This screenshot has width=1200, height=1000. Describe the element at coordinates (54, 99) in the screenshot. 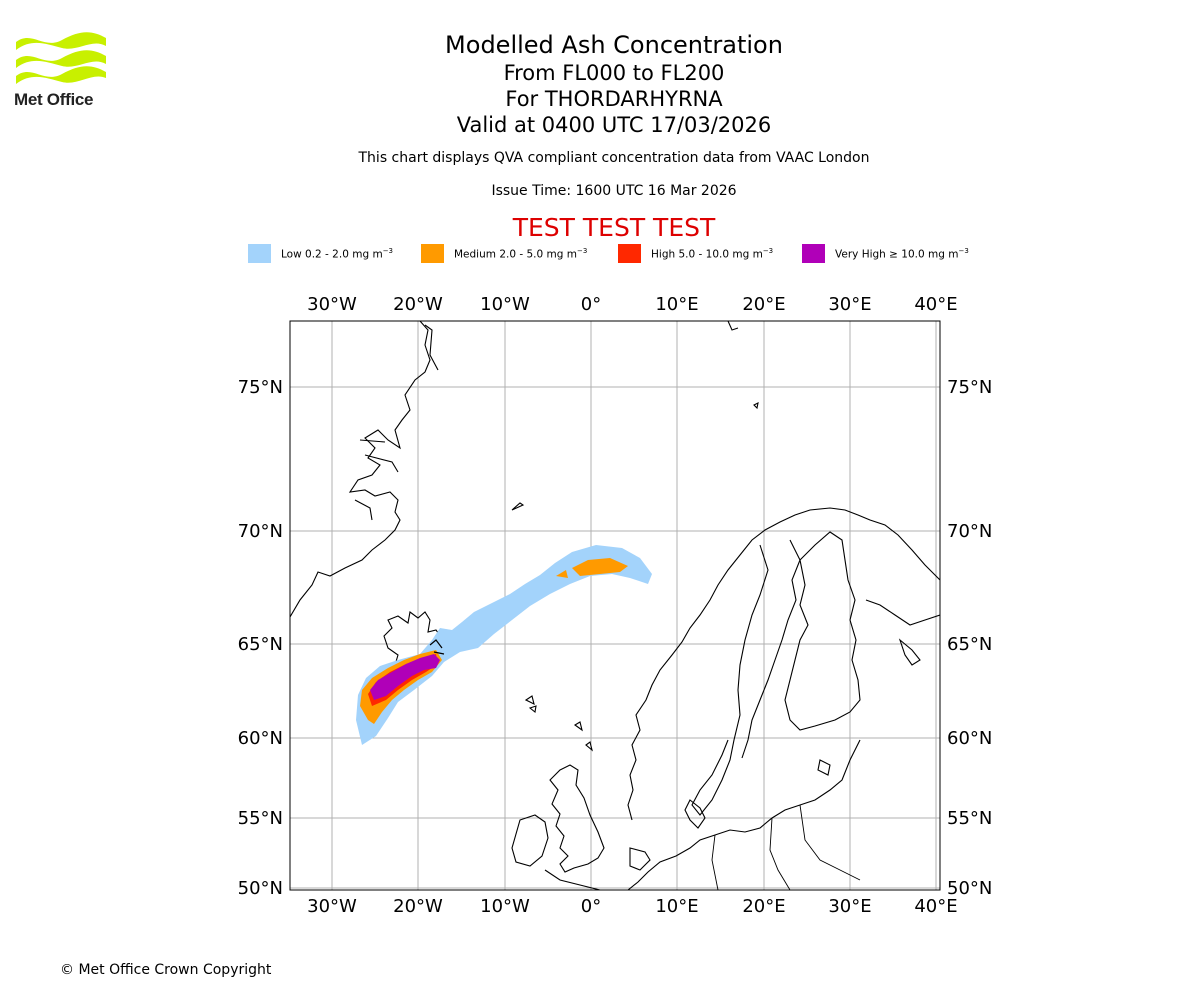

I see `logo-text: Met Office` at that location.